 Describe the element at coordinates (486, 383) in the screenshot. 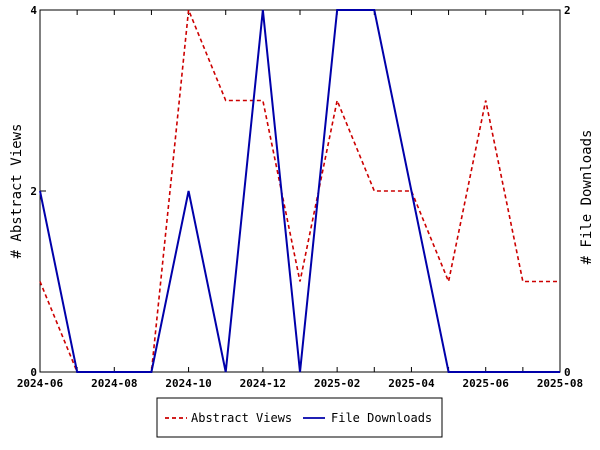

I see `x-tick-label: 2025-06` at that location.